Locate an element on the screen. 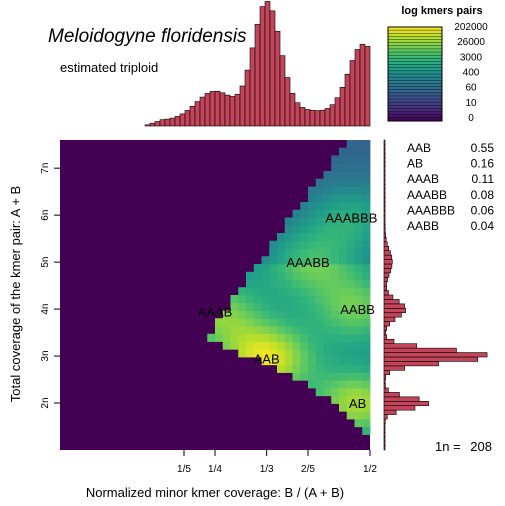  proportion-value: 0.04 is located at coordinates (483, 226).